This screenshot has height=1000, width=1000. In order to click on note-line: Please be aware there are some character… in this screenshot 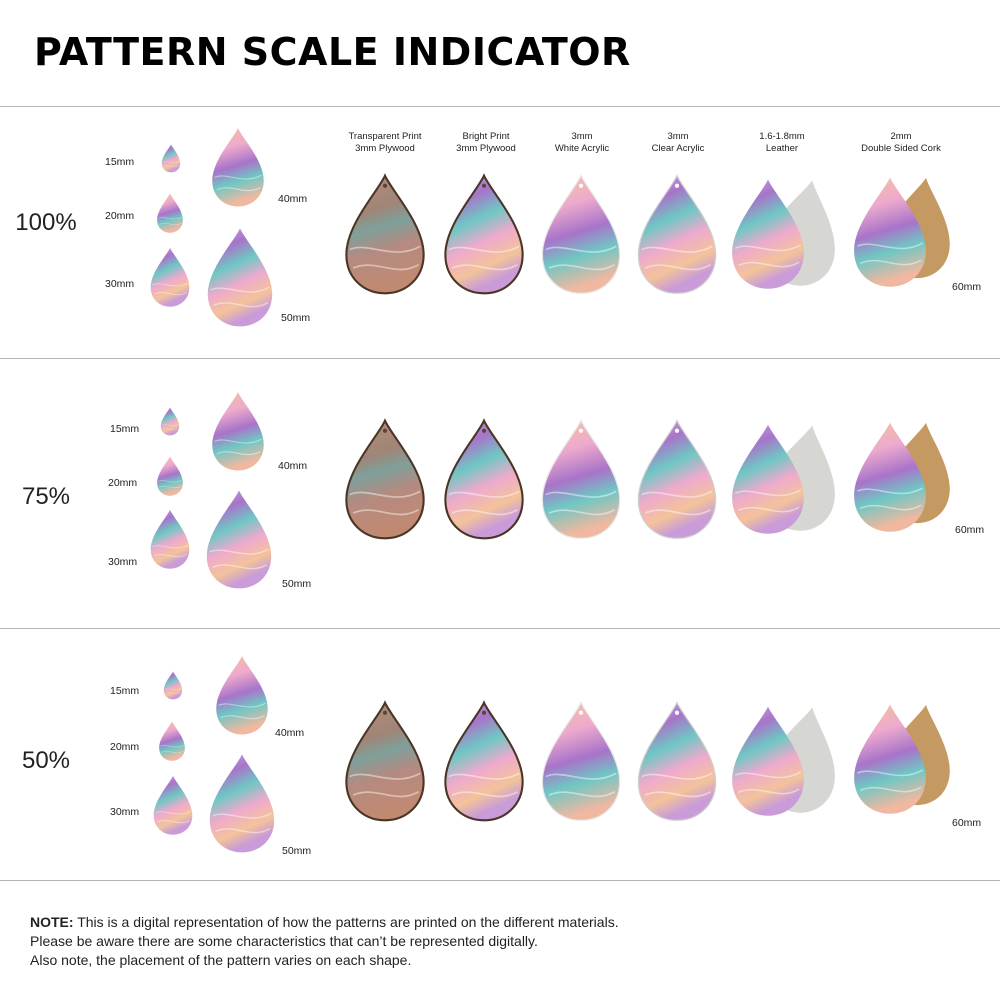, I will do `click(284, 941)`.